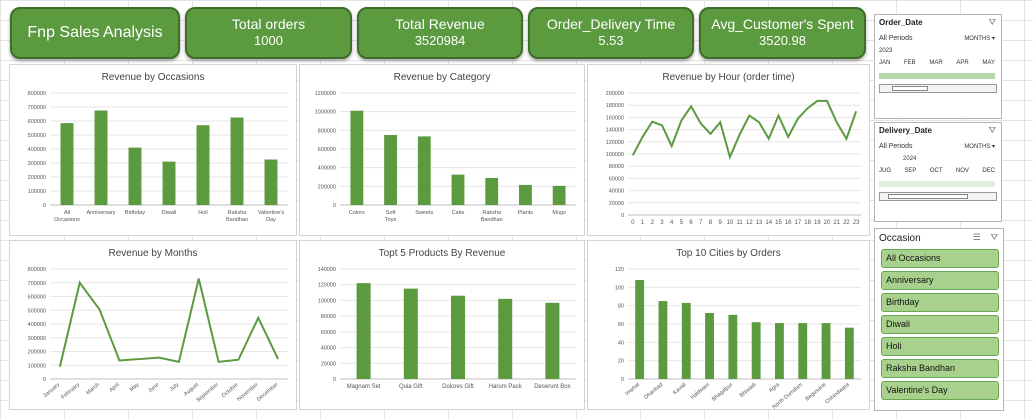  I want to click on x-tick-label-line: All, so click(67, 213).